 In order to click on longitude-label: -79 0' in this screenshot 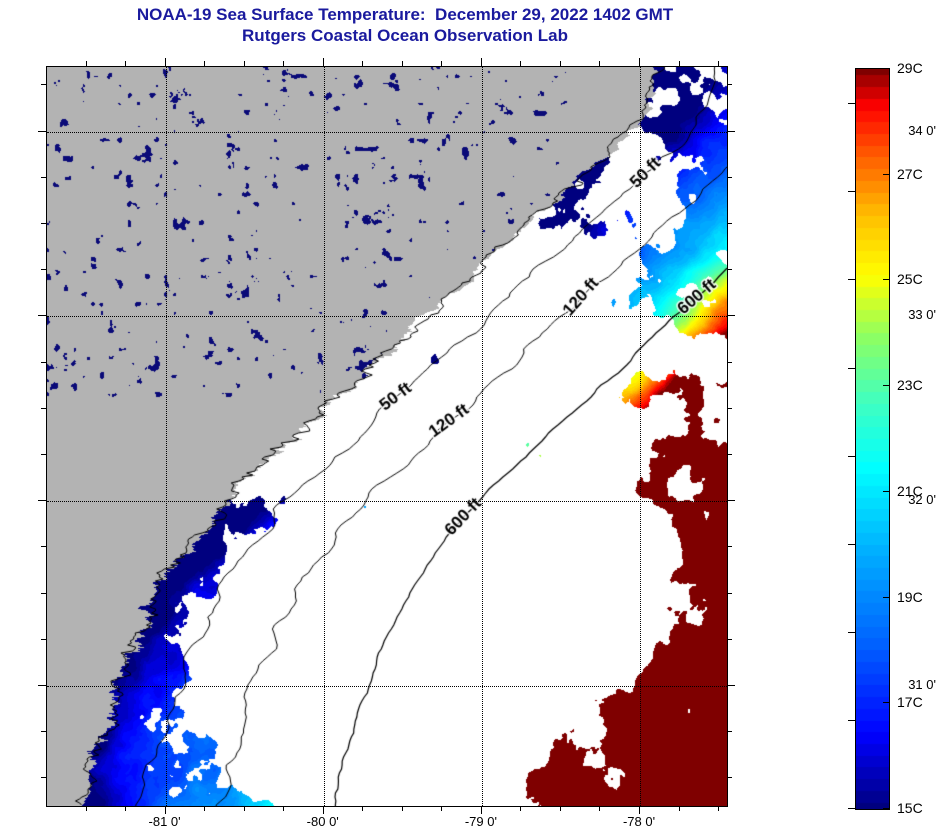, I will do `click(480, 821)`.